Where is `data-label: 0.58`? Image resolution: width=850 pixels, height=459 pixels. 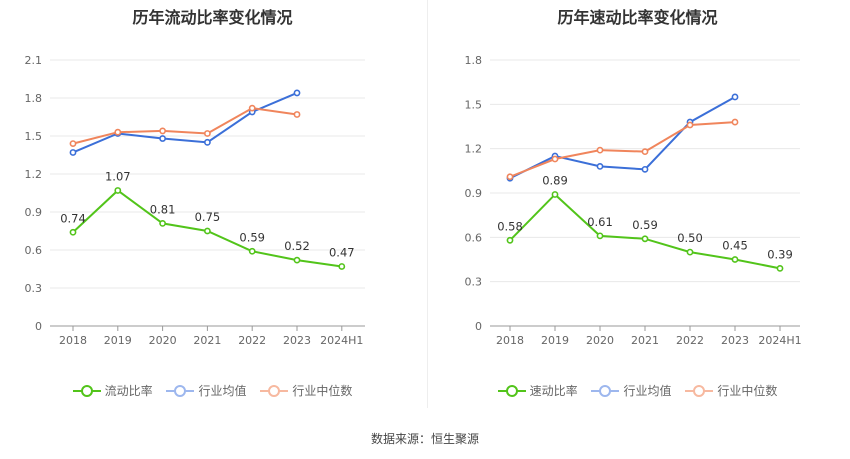
data-label: 0.58 is located at coordinates (510, 226).